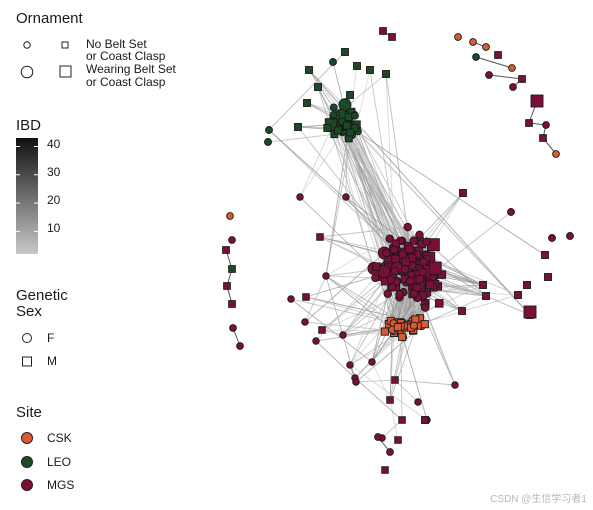 The width and height of the screenshot is (593, 510). What do you see at coordinates (29, 125) in the screenshot?
I see `ibd-legend-title: IBD` at bounding box center [29, 125].